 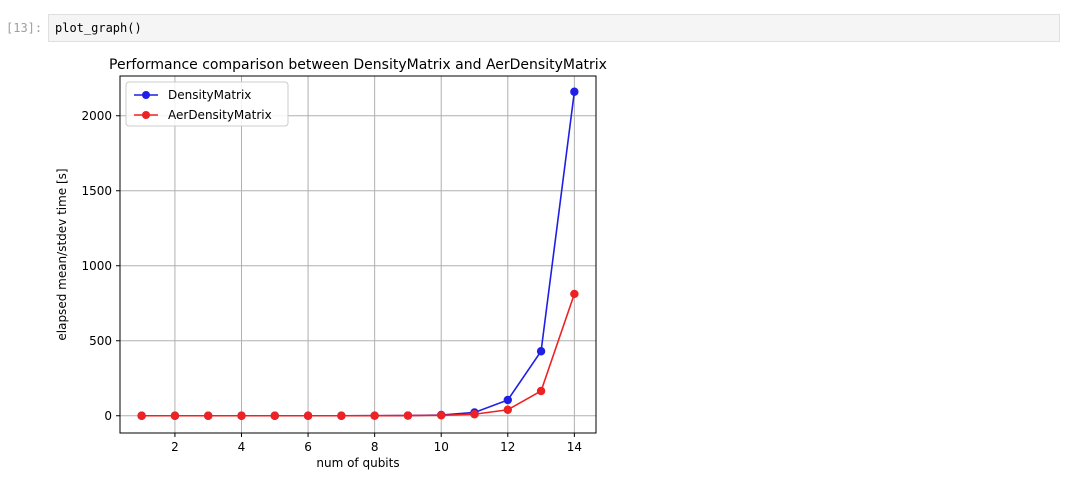 I want to click on code-text: plot_graph(), so click(x=98, y=28).